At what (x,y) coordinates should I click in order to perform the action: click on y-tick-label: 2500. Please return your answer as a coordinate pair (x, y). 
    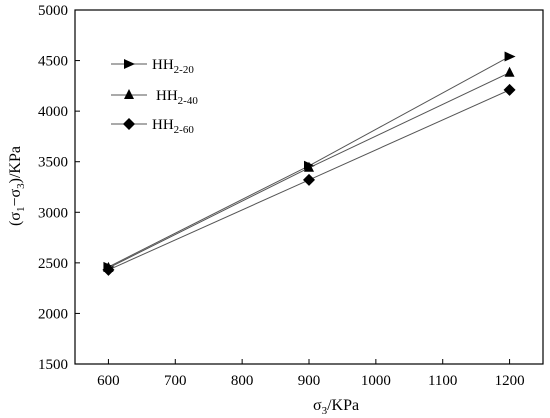
    Looking at the image, I should click on (53, 264).